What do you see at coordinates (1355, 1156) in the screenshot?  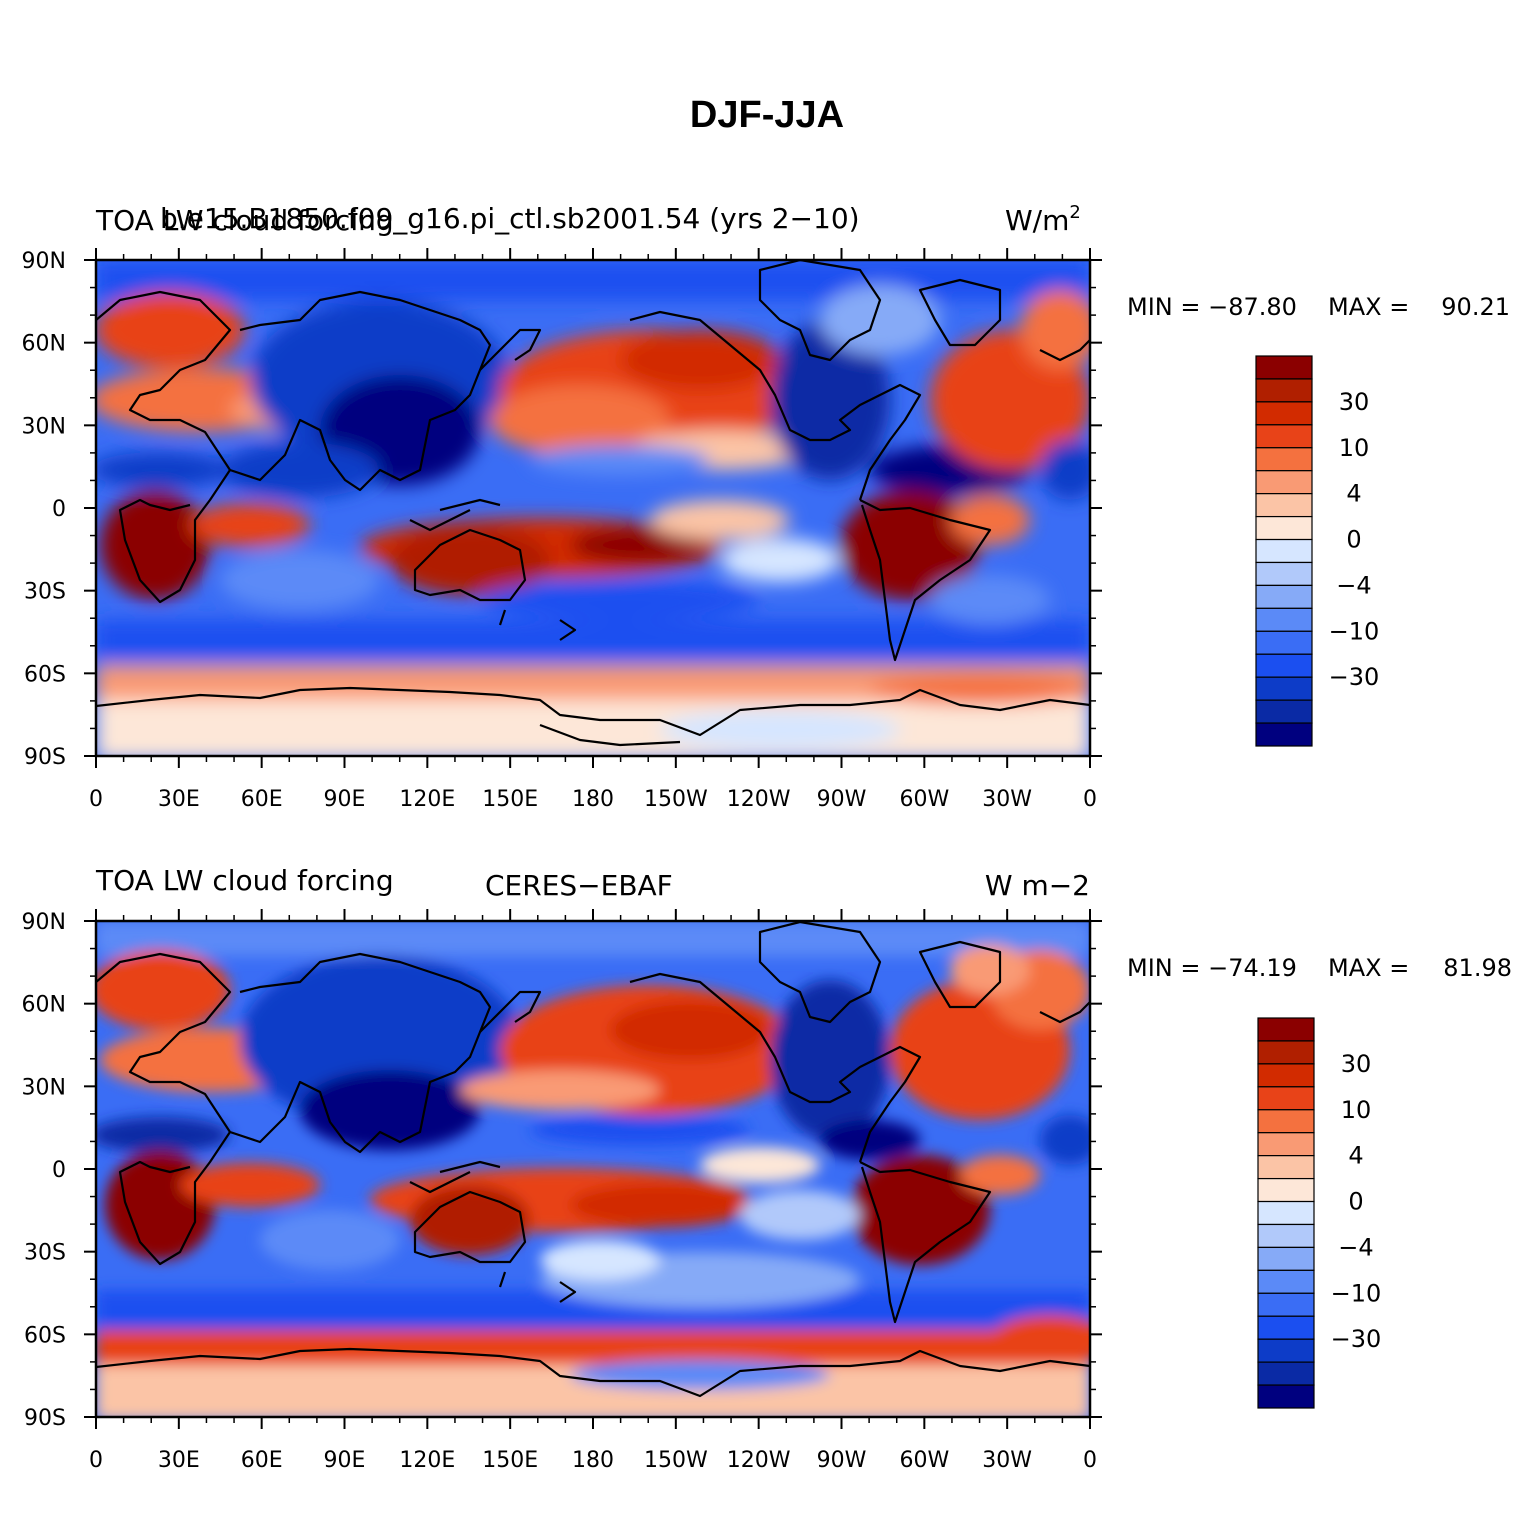 I see `obs-colorbar-label: 4` at bounding box center [1355, 1156].